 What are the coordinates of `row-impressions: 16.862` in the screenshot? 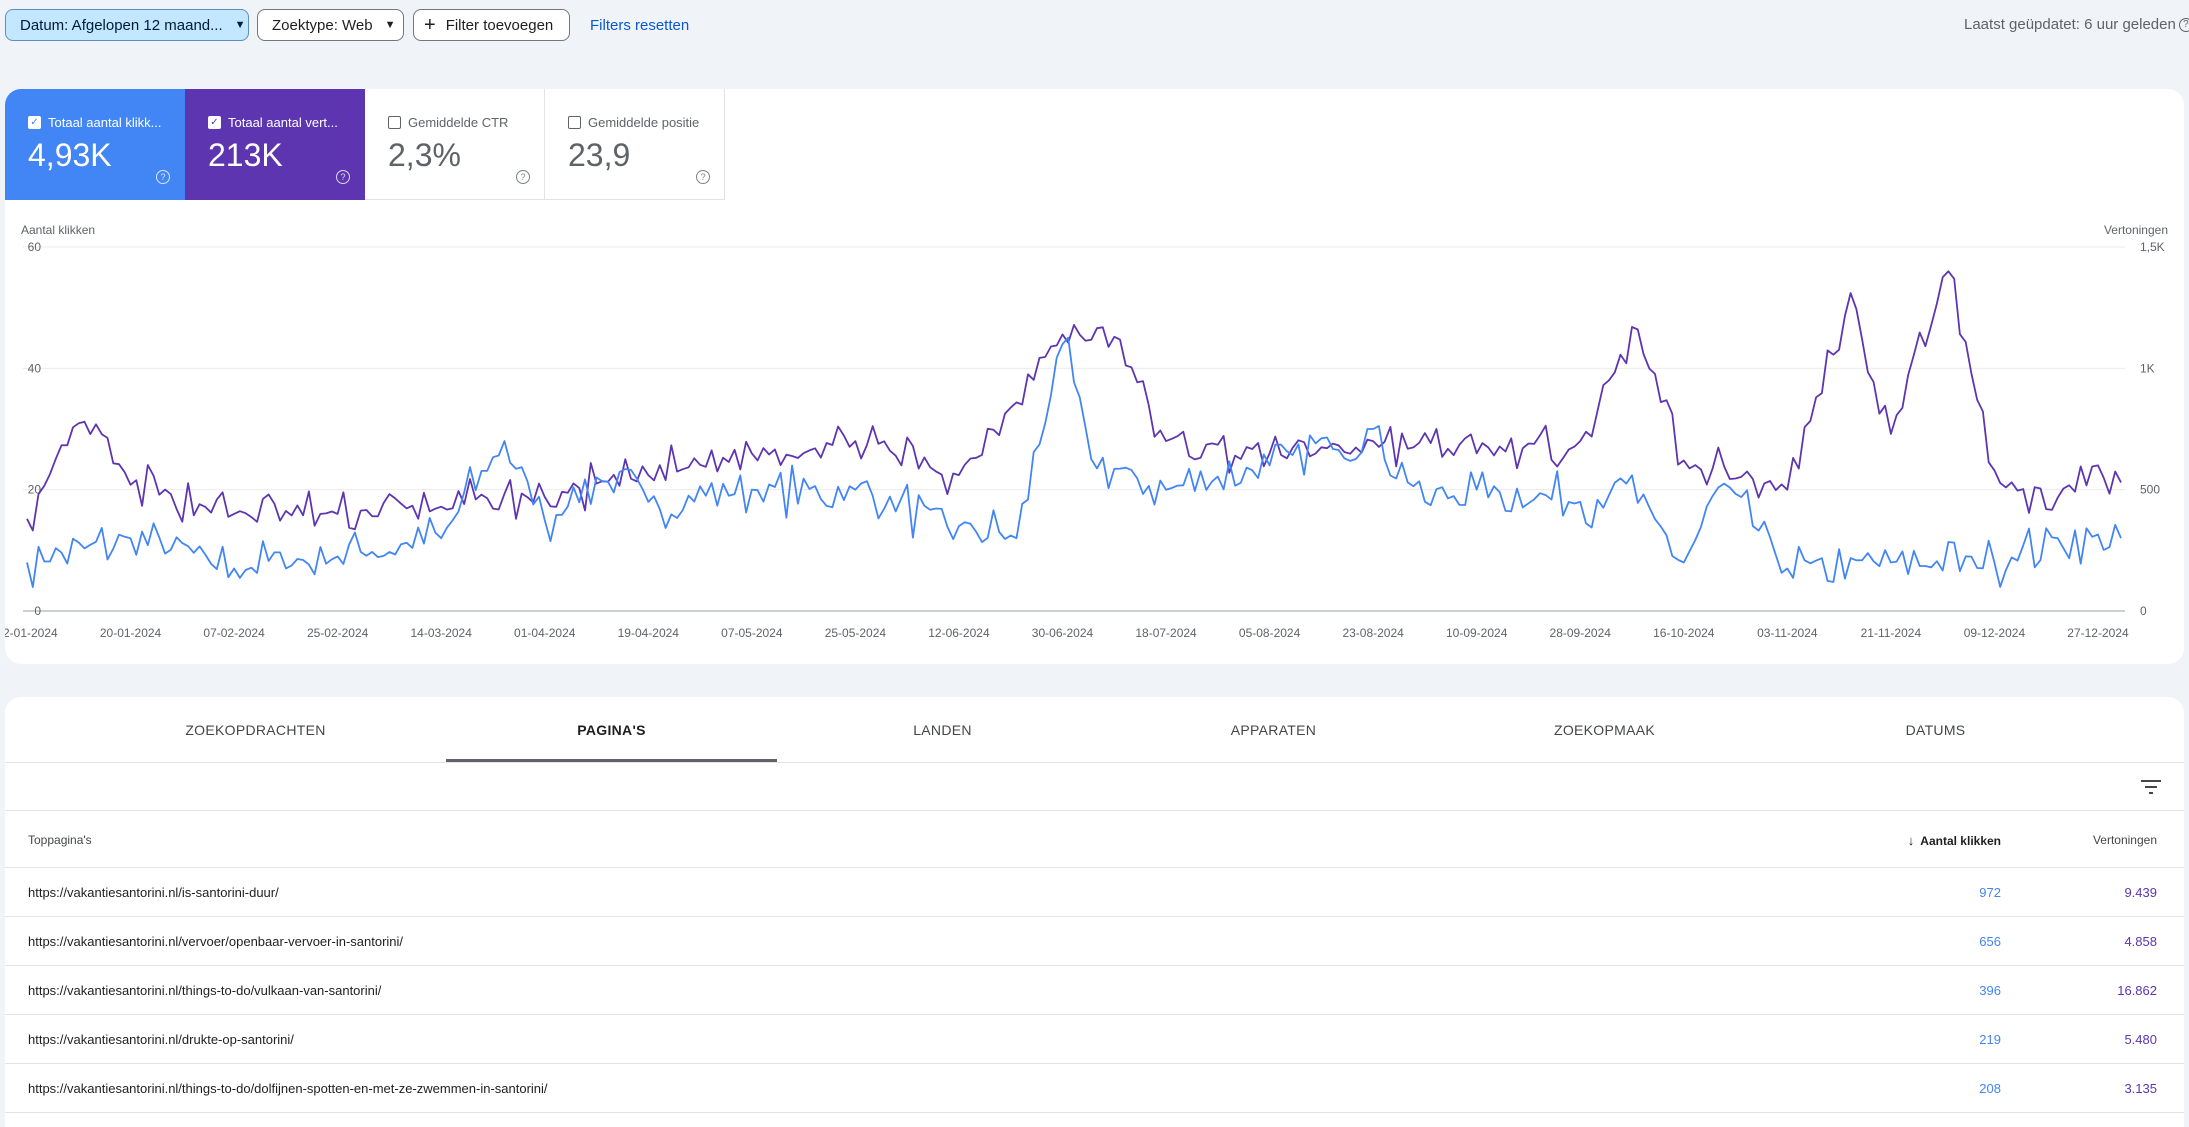 It's located at (2137, 990).